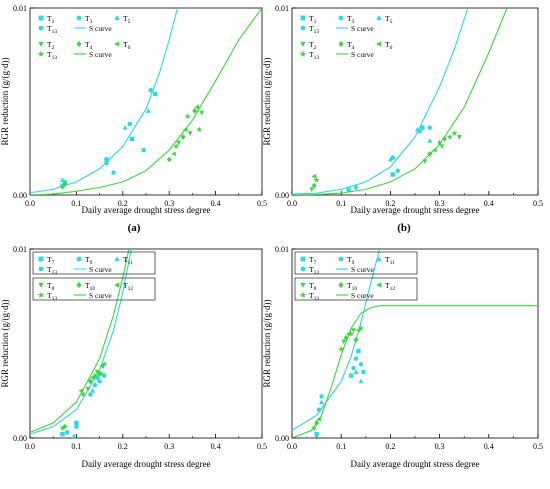 Image resolution: width=550 pixels, height=489 pixels. What do you see at coordinates (131, 263) in the screenshot?
I see `legend-label-subscript: 11` at bounding box center [131, 263].